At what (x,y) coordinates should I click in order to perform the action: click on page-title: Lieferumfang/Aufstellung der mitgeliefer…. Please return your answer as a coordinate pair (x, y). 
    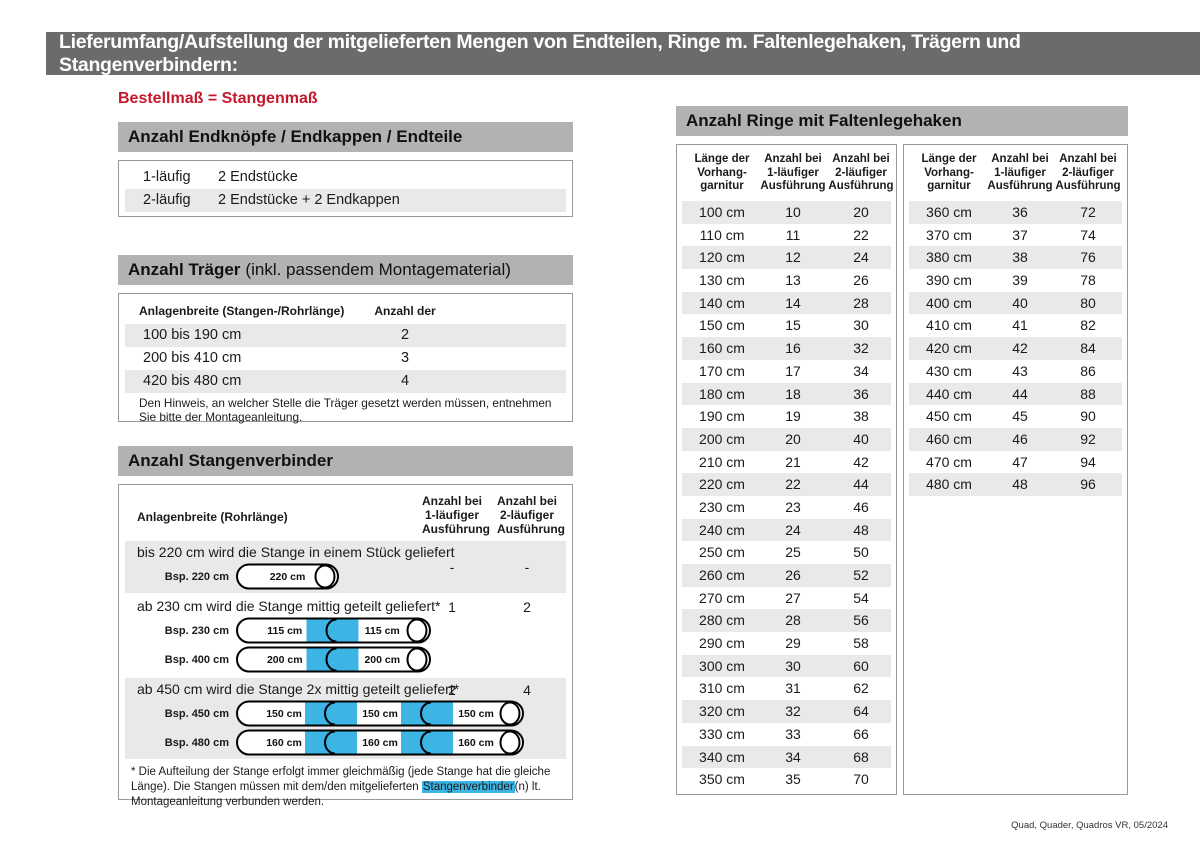
    Looking at the image, I should click on (540, 53).